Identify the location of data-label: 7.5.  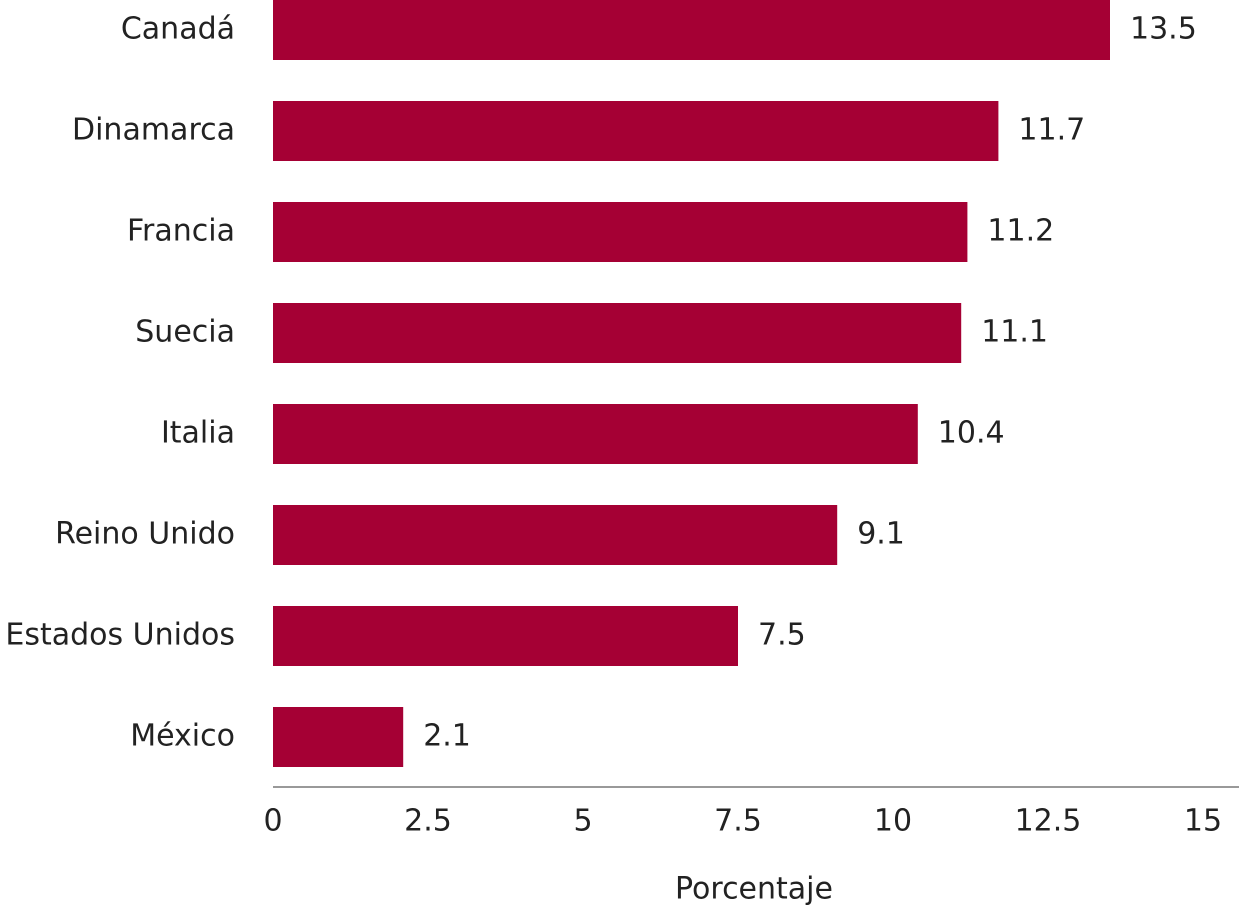
(782, 635).